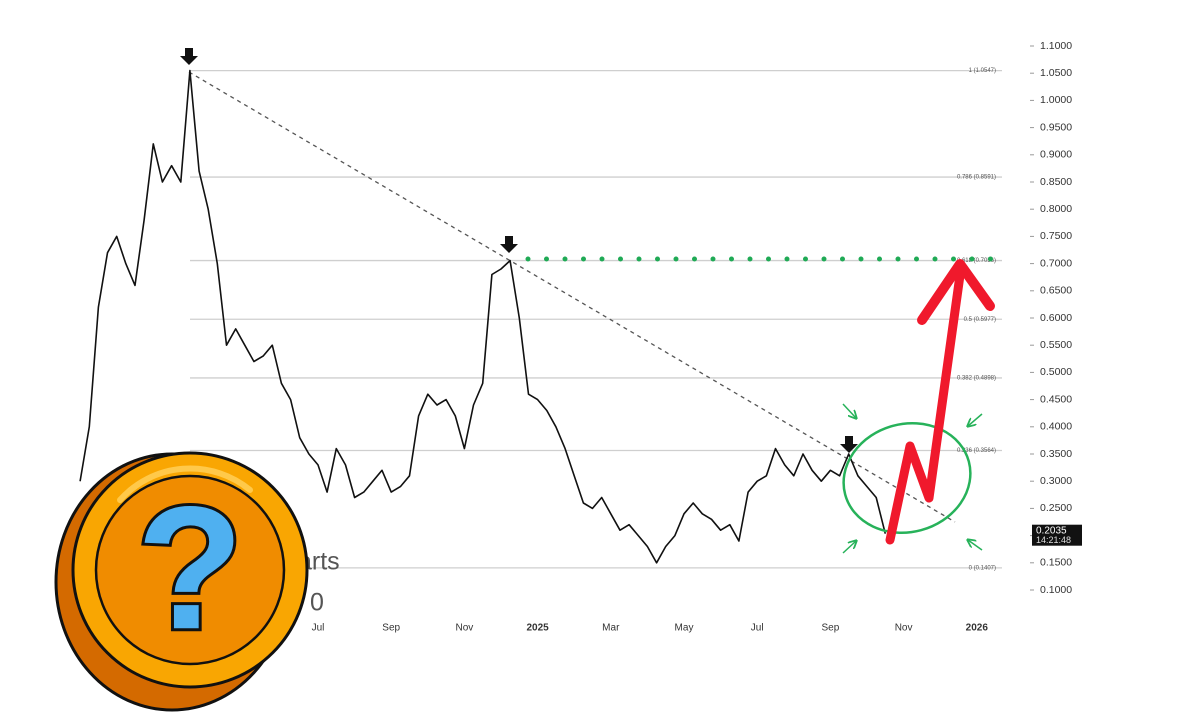  I want to click on y-tick-label: 0.2500, so click(1056, 508).